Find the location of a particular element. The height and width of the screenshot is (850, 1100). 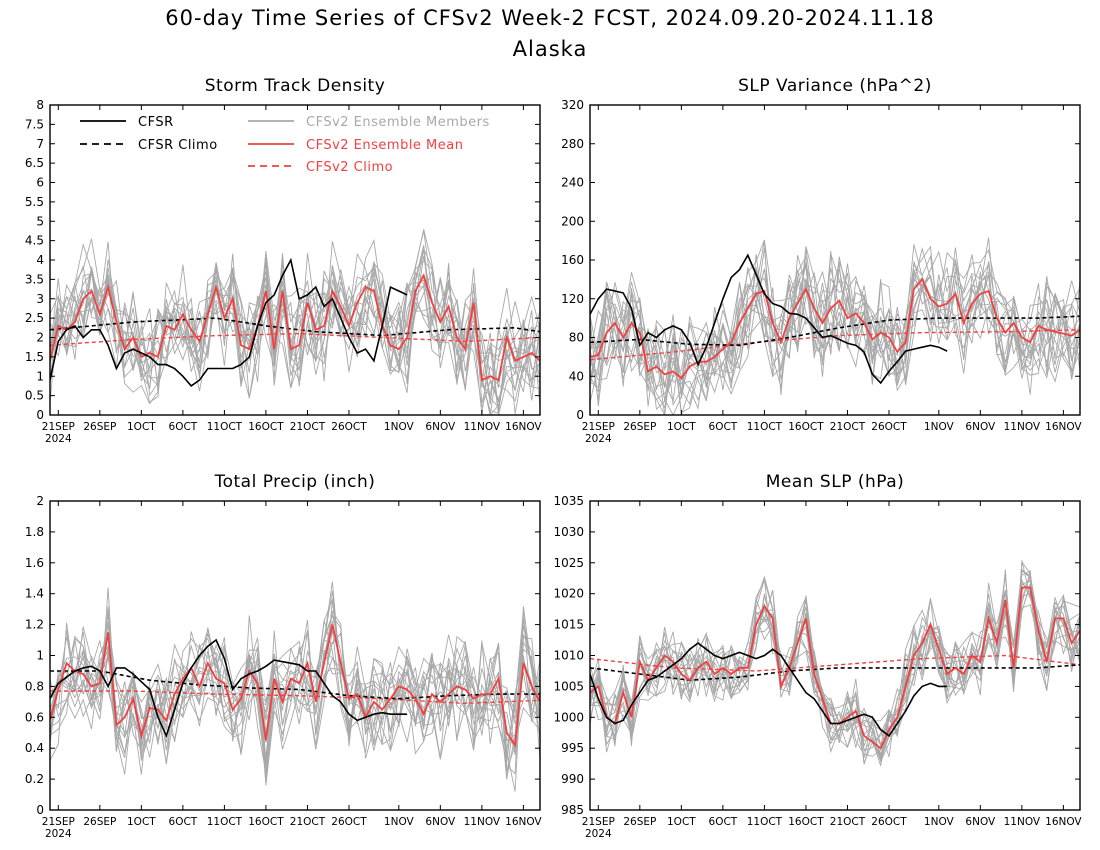

y-tick-label: 4.5 is located at coordinates (34, 241).